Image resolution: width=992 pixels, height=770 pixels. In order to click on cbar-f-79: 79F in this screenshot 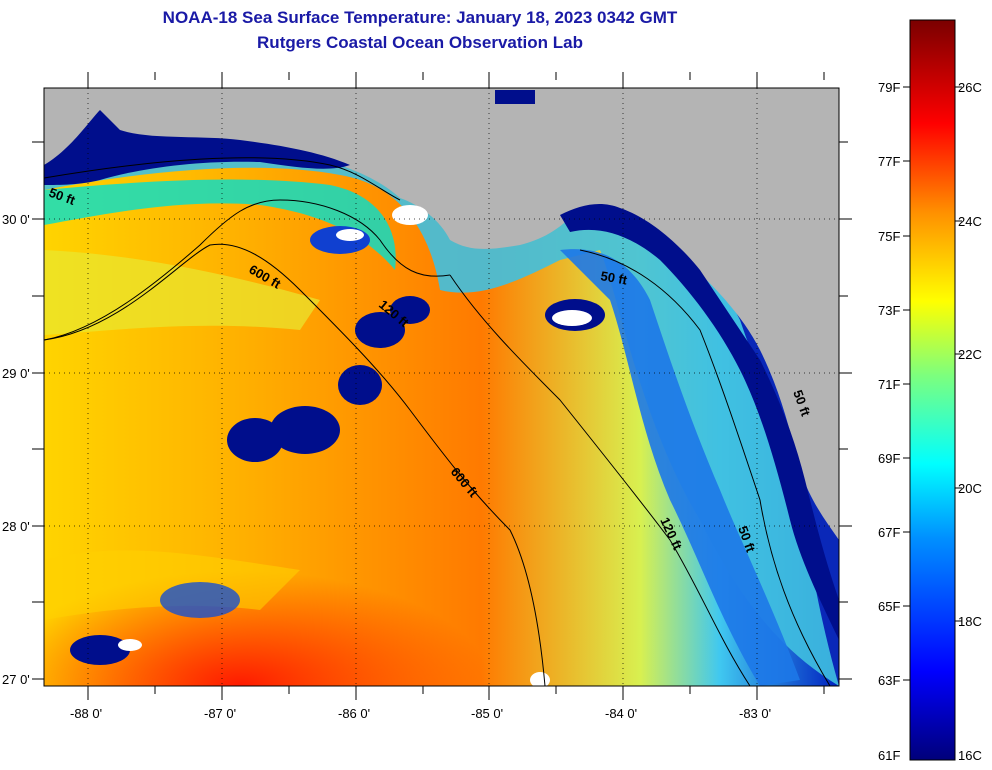, I will do `click(889, 87)`.